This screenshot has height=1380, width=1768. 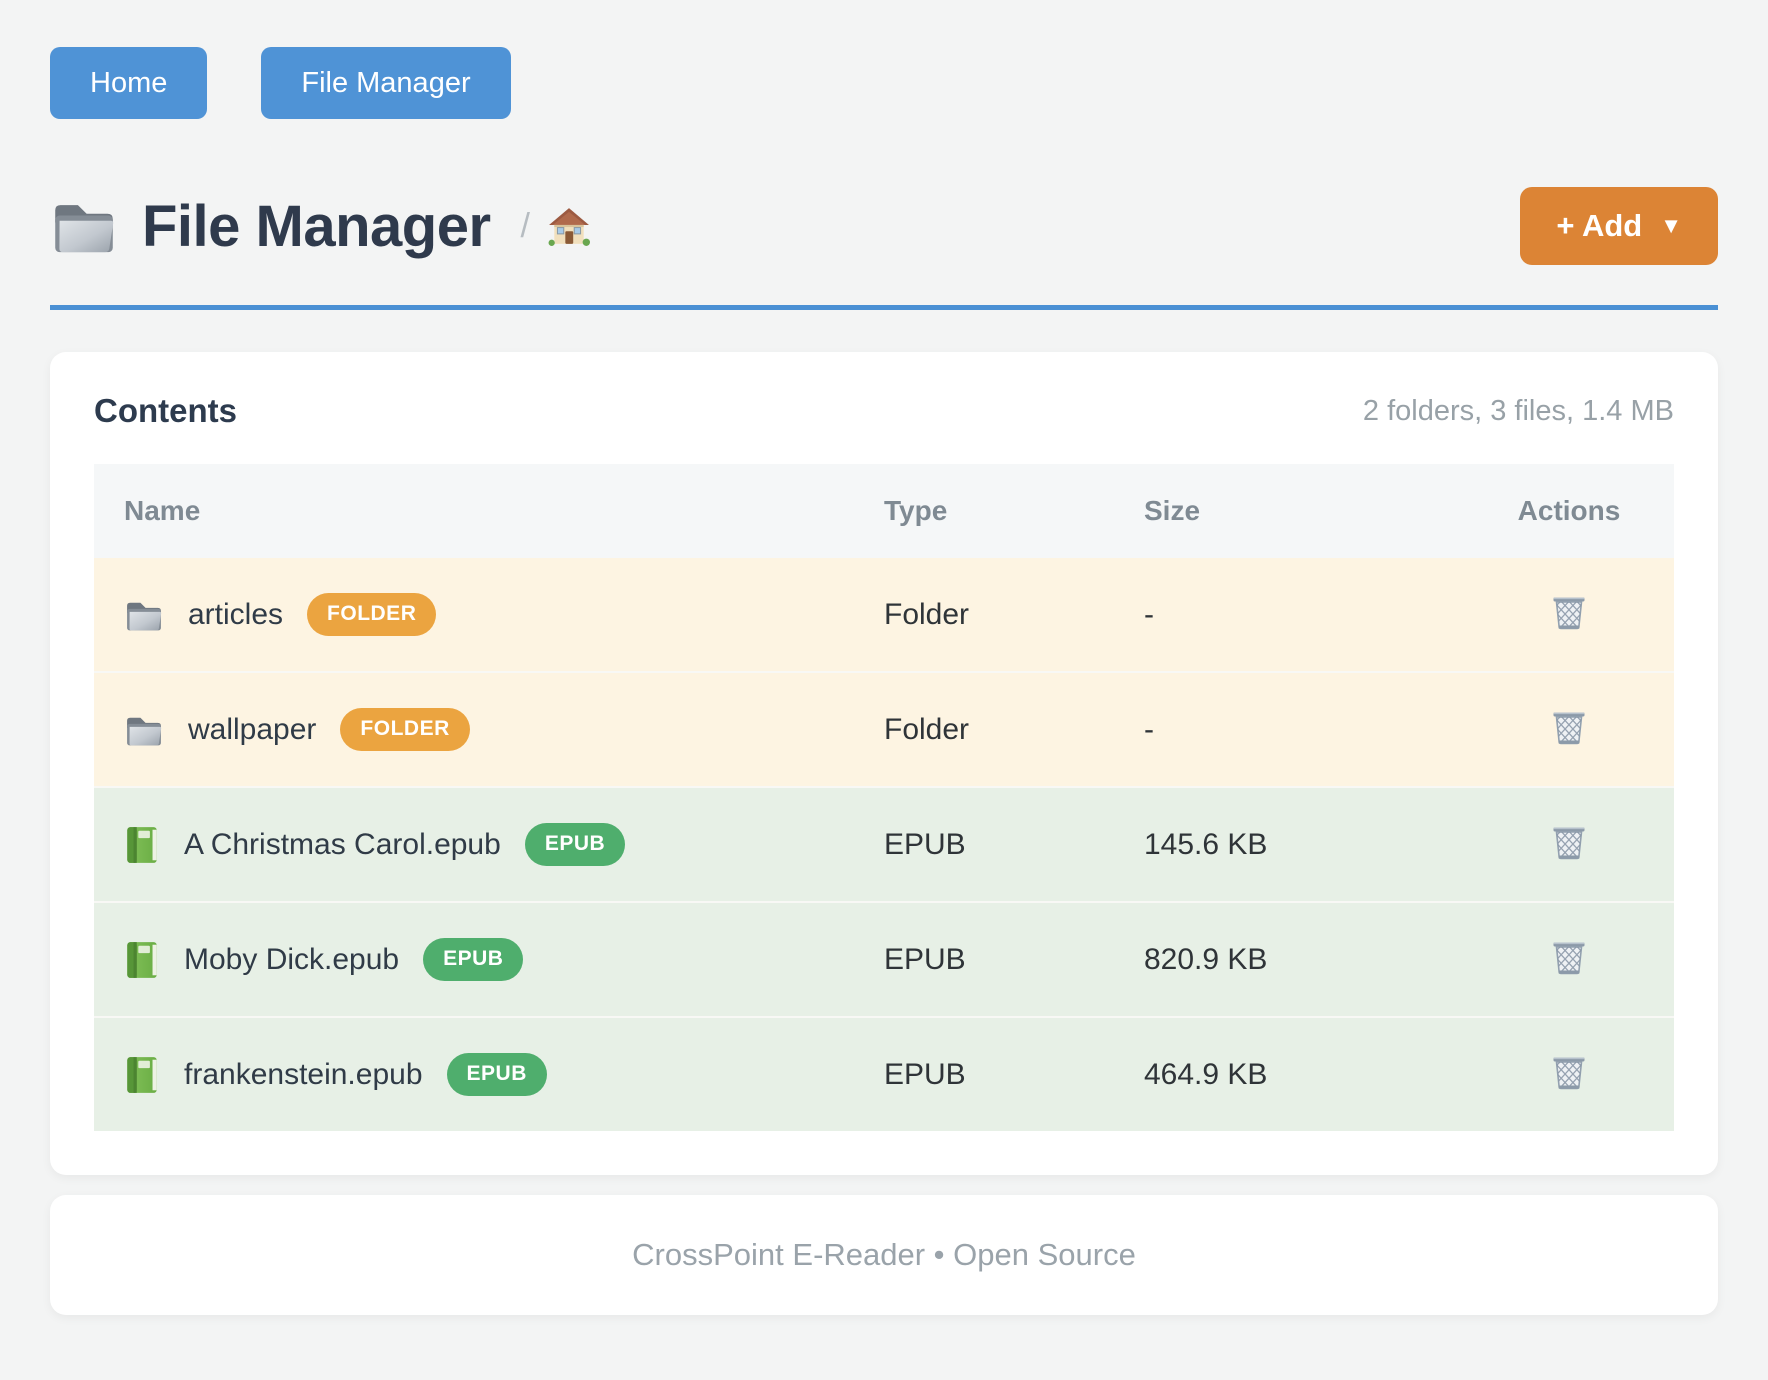 I want to click on house-icon, so click(x=569, y=226).